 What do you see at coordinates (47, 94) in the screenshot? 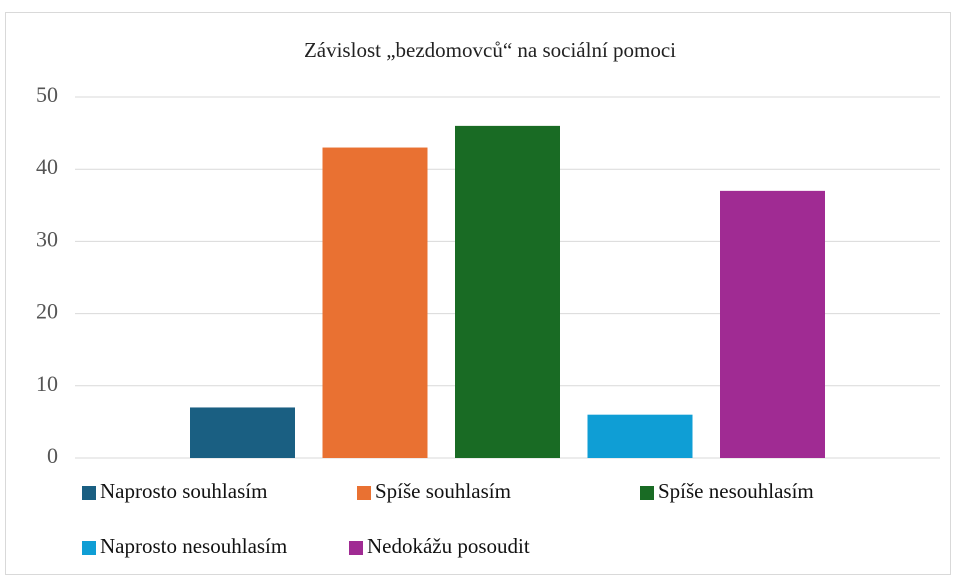
I see `y-tick-label: 50` at bounding box center [47, 94].